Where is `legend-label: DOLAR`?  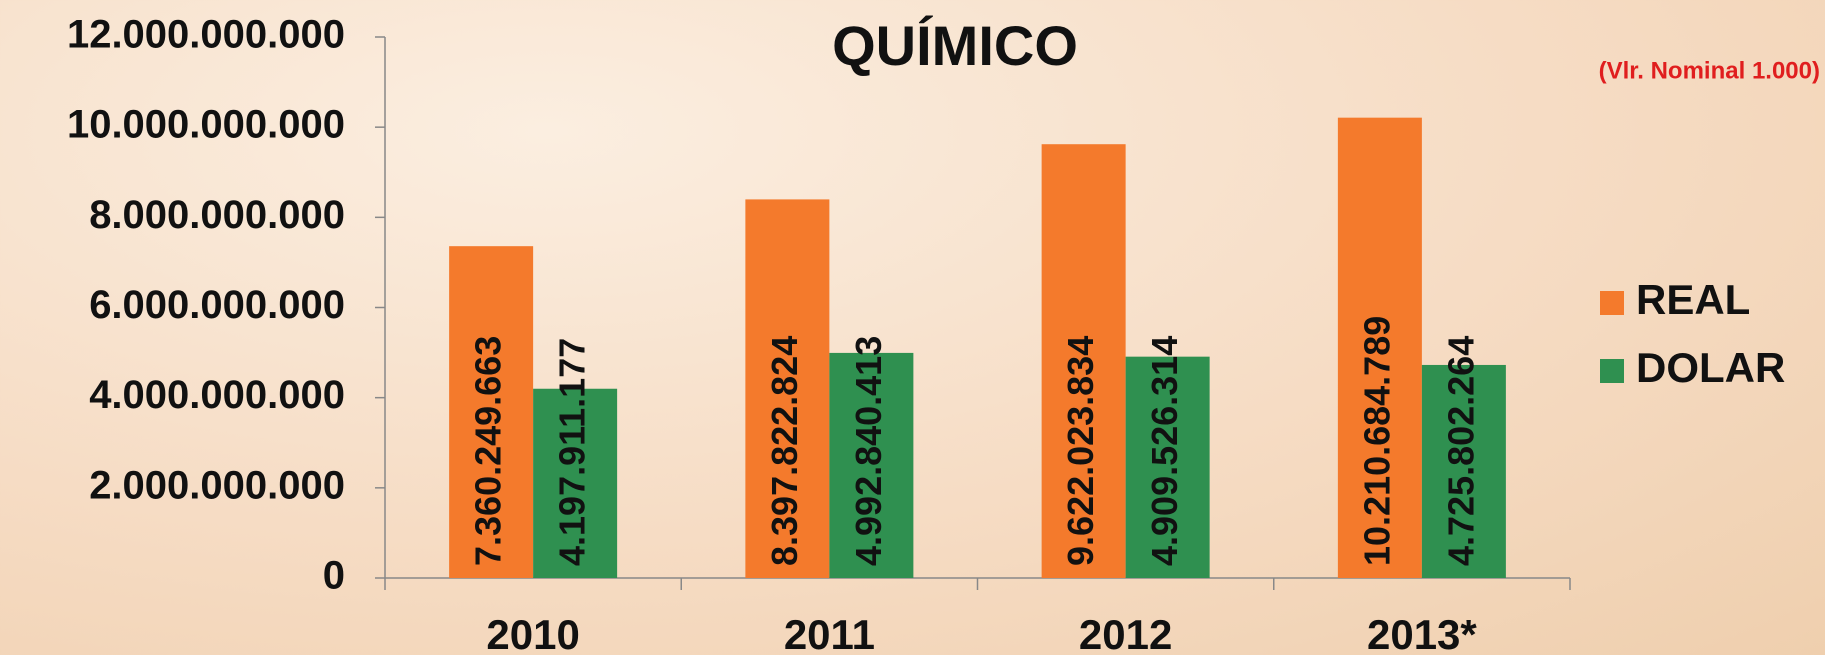 legend-label: DOLAR is located at coordinates (1710, 367).